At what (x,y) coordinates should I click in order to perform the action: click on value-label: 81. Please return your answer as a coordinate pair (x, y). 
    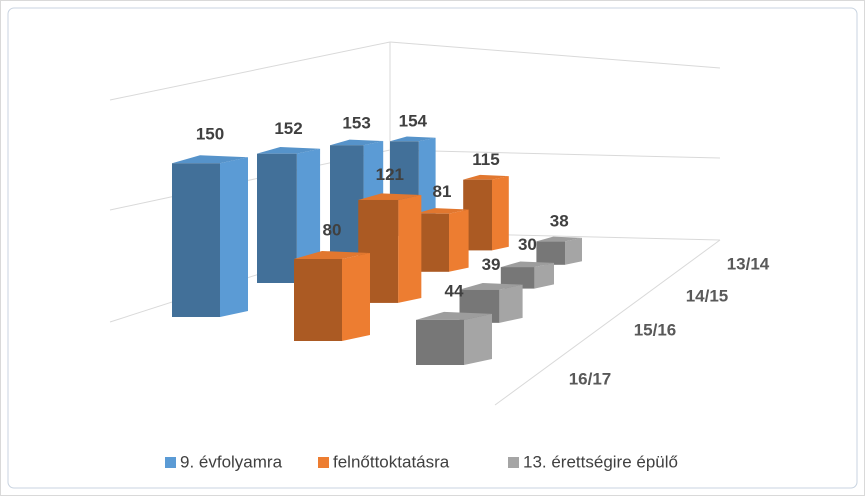
    Looking at the image, I should click on (442, 191).